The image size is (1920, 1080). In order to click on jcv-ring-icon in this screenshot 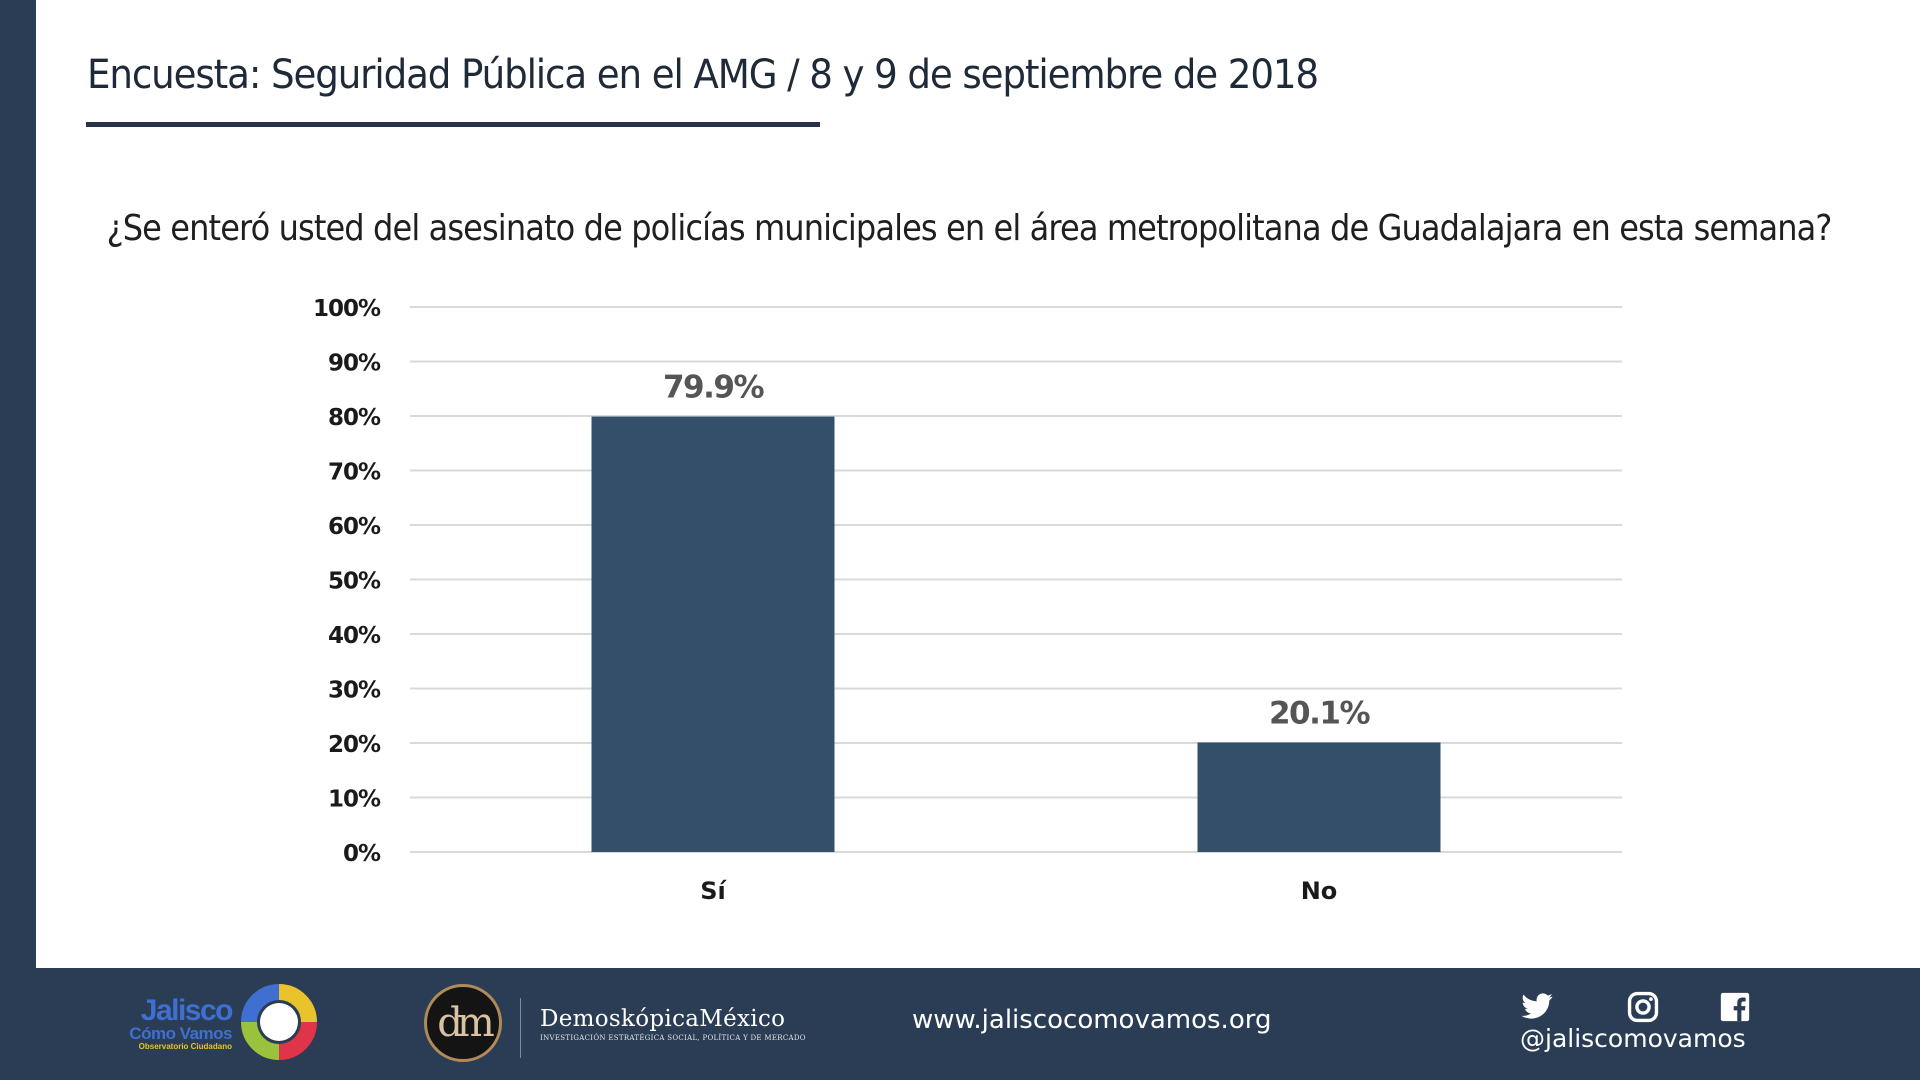, I will do `click(279, 1022)`.